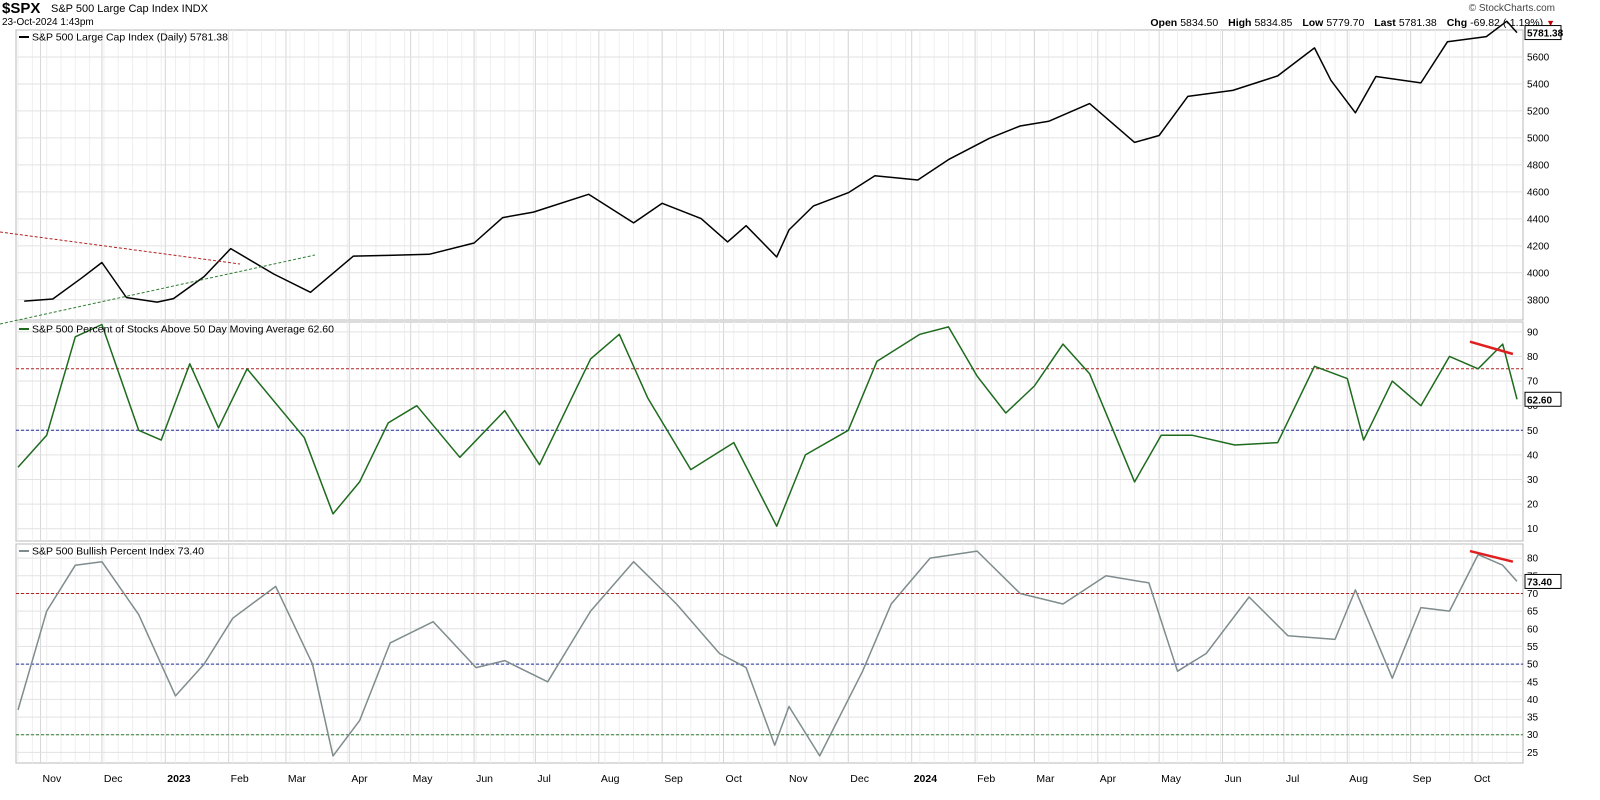  I want to click on y-tick-label: 4200, so click(1538, 246).